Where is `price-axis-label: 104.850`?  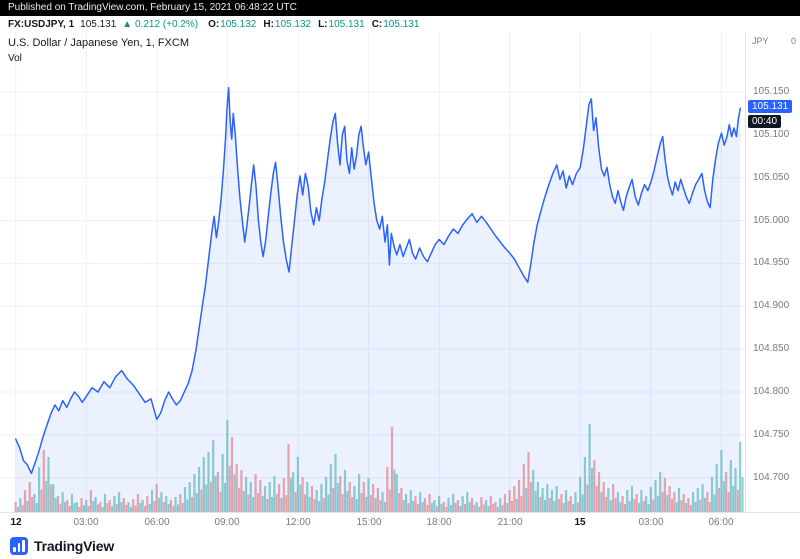
price-axis-label: 104.850 is located at coordinates (771, 348).